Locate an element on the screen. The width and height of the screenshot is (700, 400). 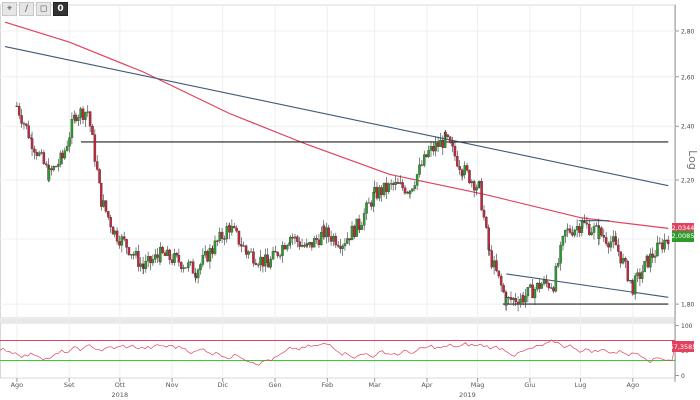
zero-button: 0 is located at coordinates (60, 9).